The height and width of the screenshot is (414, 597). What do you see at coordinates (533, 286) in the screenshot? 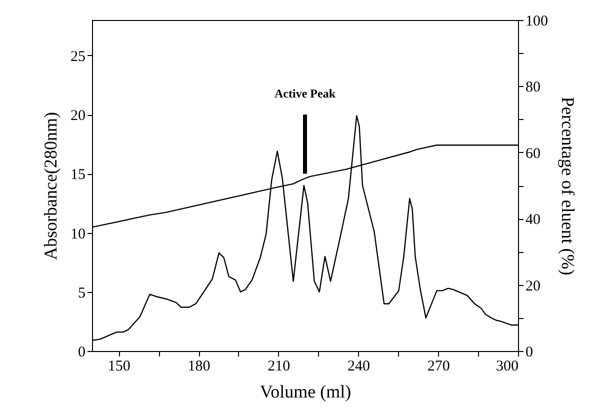
I see `y2-tick-label: 20` at bounding box center [533, 286].